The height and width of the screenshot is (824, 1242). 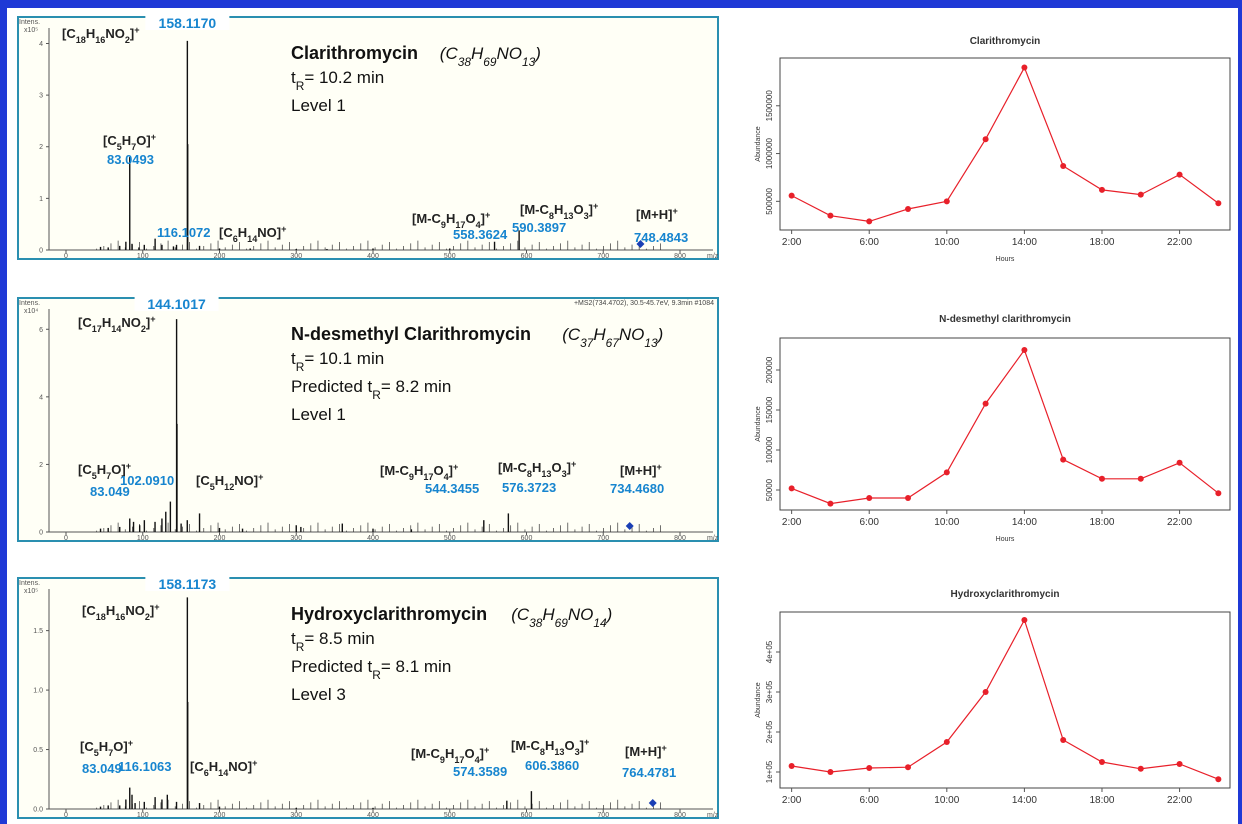 I want to click on fragment-mz-loss-c9: 544.3455, so click(x=452, y=488).